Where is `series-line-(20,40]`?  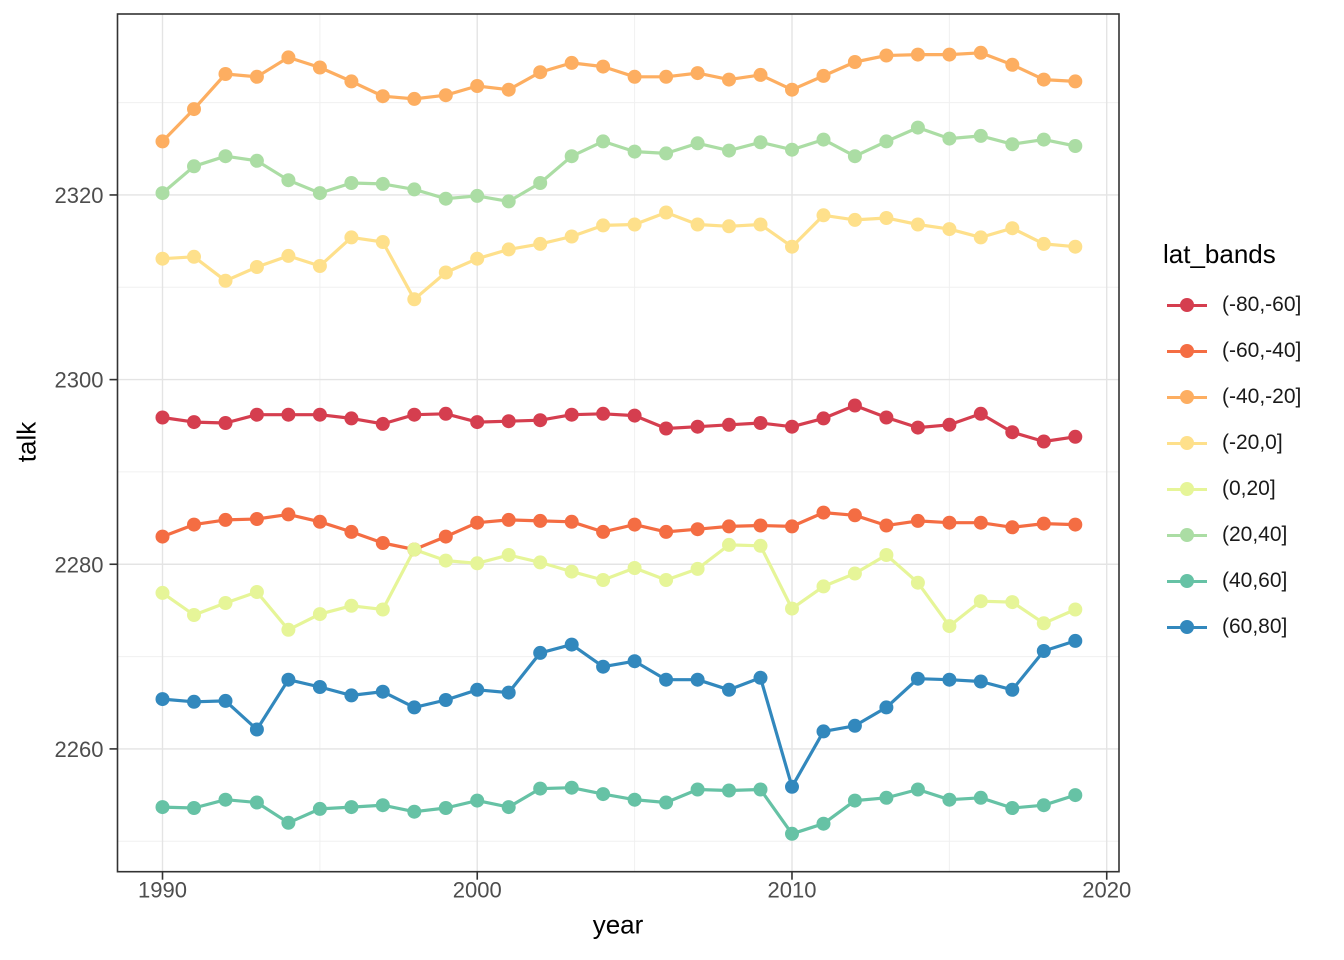 series-line-(20,40] is located at coordinates (618, 164).